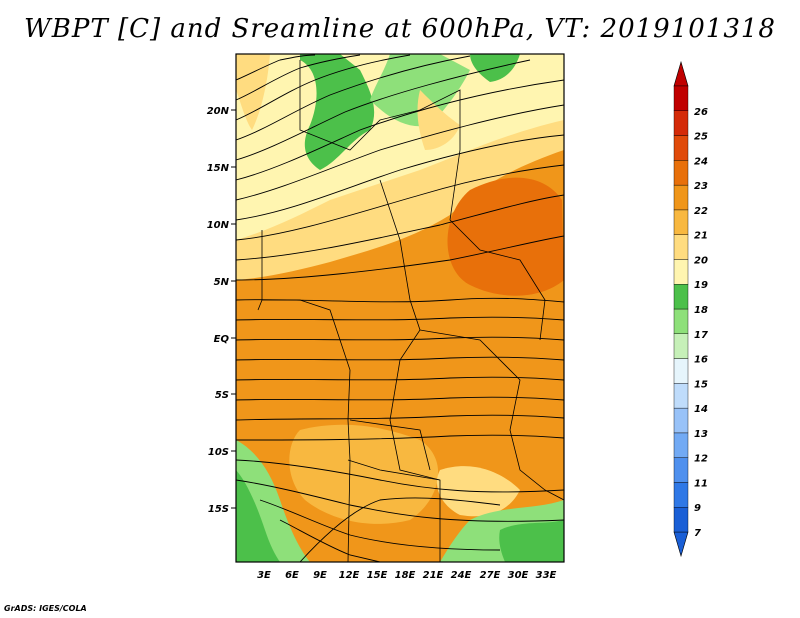 The image size is (800, 618). Describe the element at coordinates (681, 544) in the screenshot. I see `colorbar-min-arrow` at that location.